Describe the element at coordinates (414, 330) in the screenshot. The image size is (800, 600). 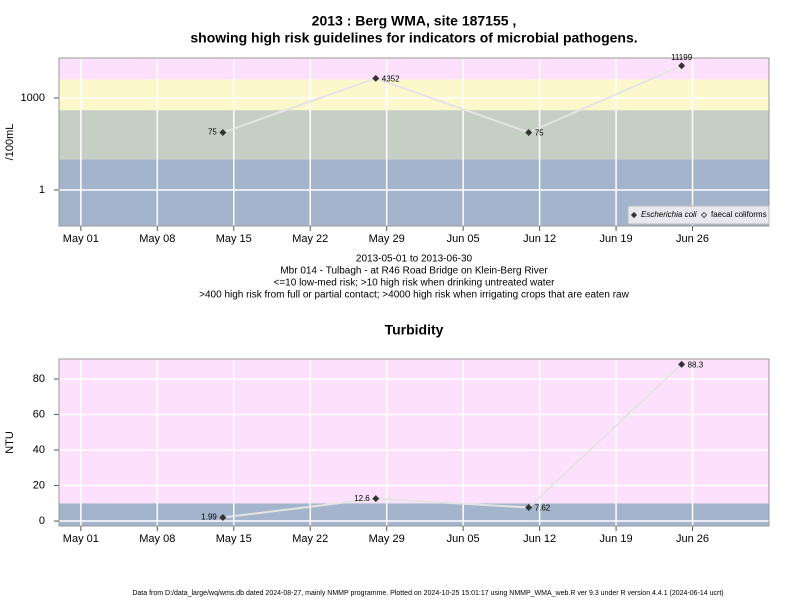
I see `chart-title: Turbidity` at that location.